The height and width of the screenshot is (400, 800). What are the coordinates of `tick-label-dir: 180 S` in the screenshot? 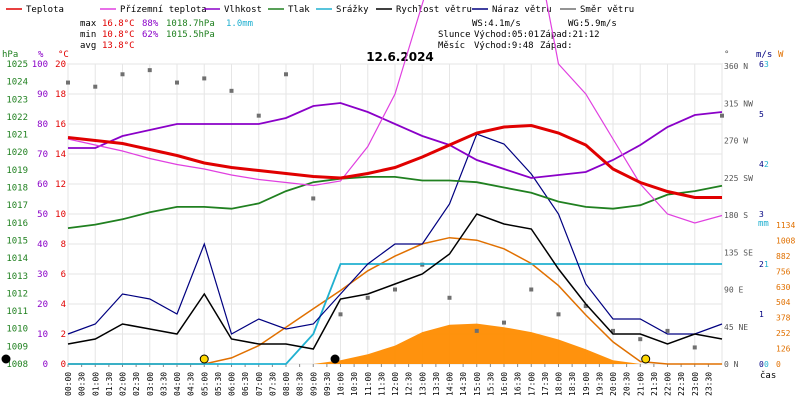 It's located at (736, 215).